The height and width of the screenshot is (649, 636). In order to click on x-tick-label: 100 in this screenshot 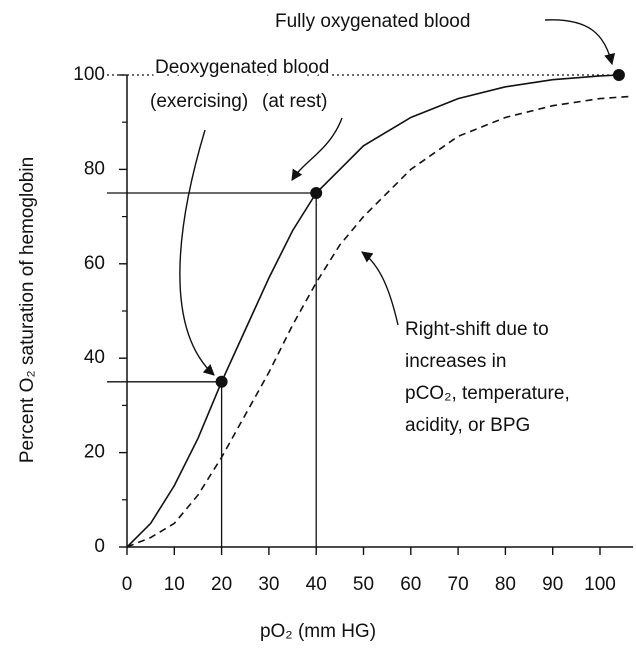, I will do `click(600, 584)`.